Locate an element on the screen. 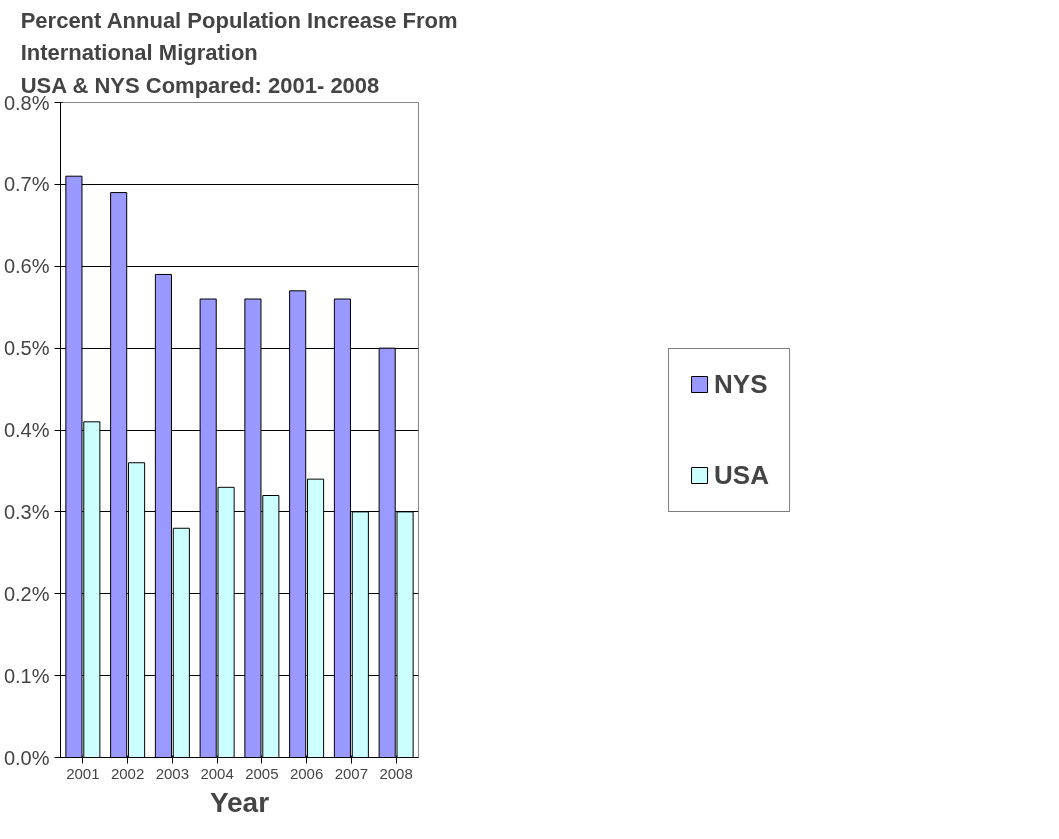  x-tick-label: 2006 is located at coordinates (306, 773).